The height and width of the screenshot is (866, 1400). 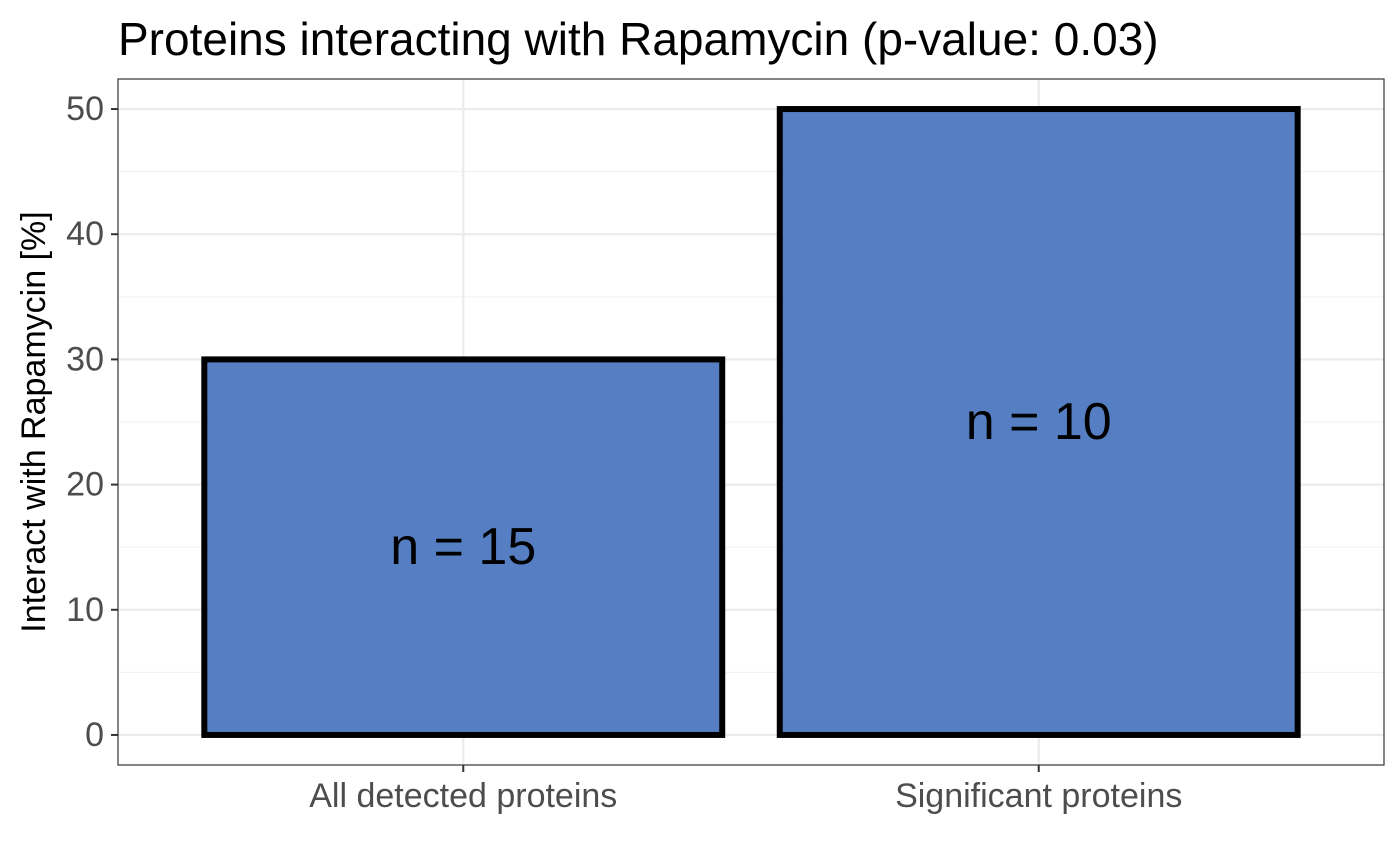 What do you see at coordinates (463, 796) in the screenshot?
I see `x-tick-label: All detected proteins` at bounding box center [463, 796].